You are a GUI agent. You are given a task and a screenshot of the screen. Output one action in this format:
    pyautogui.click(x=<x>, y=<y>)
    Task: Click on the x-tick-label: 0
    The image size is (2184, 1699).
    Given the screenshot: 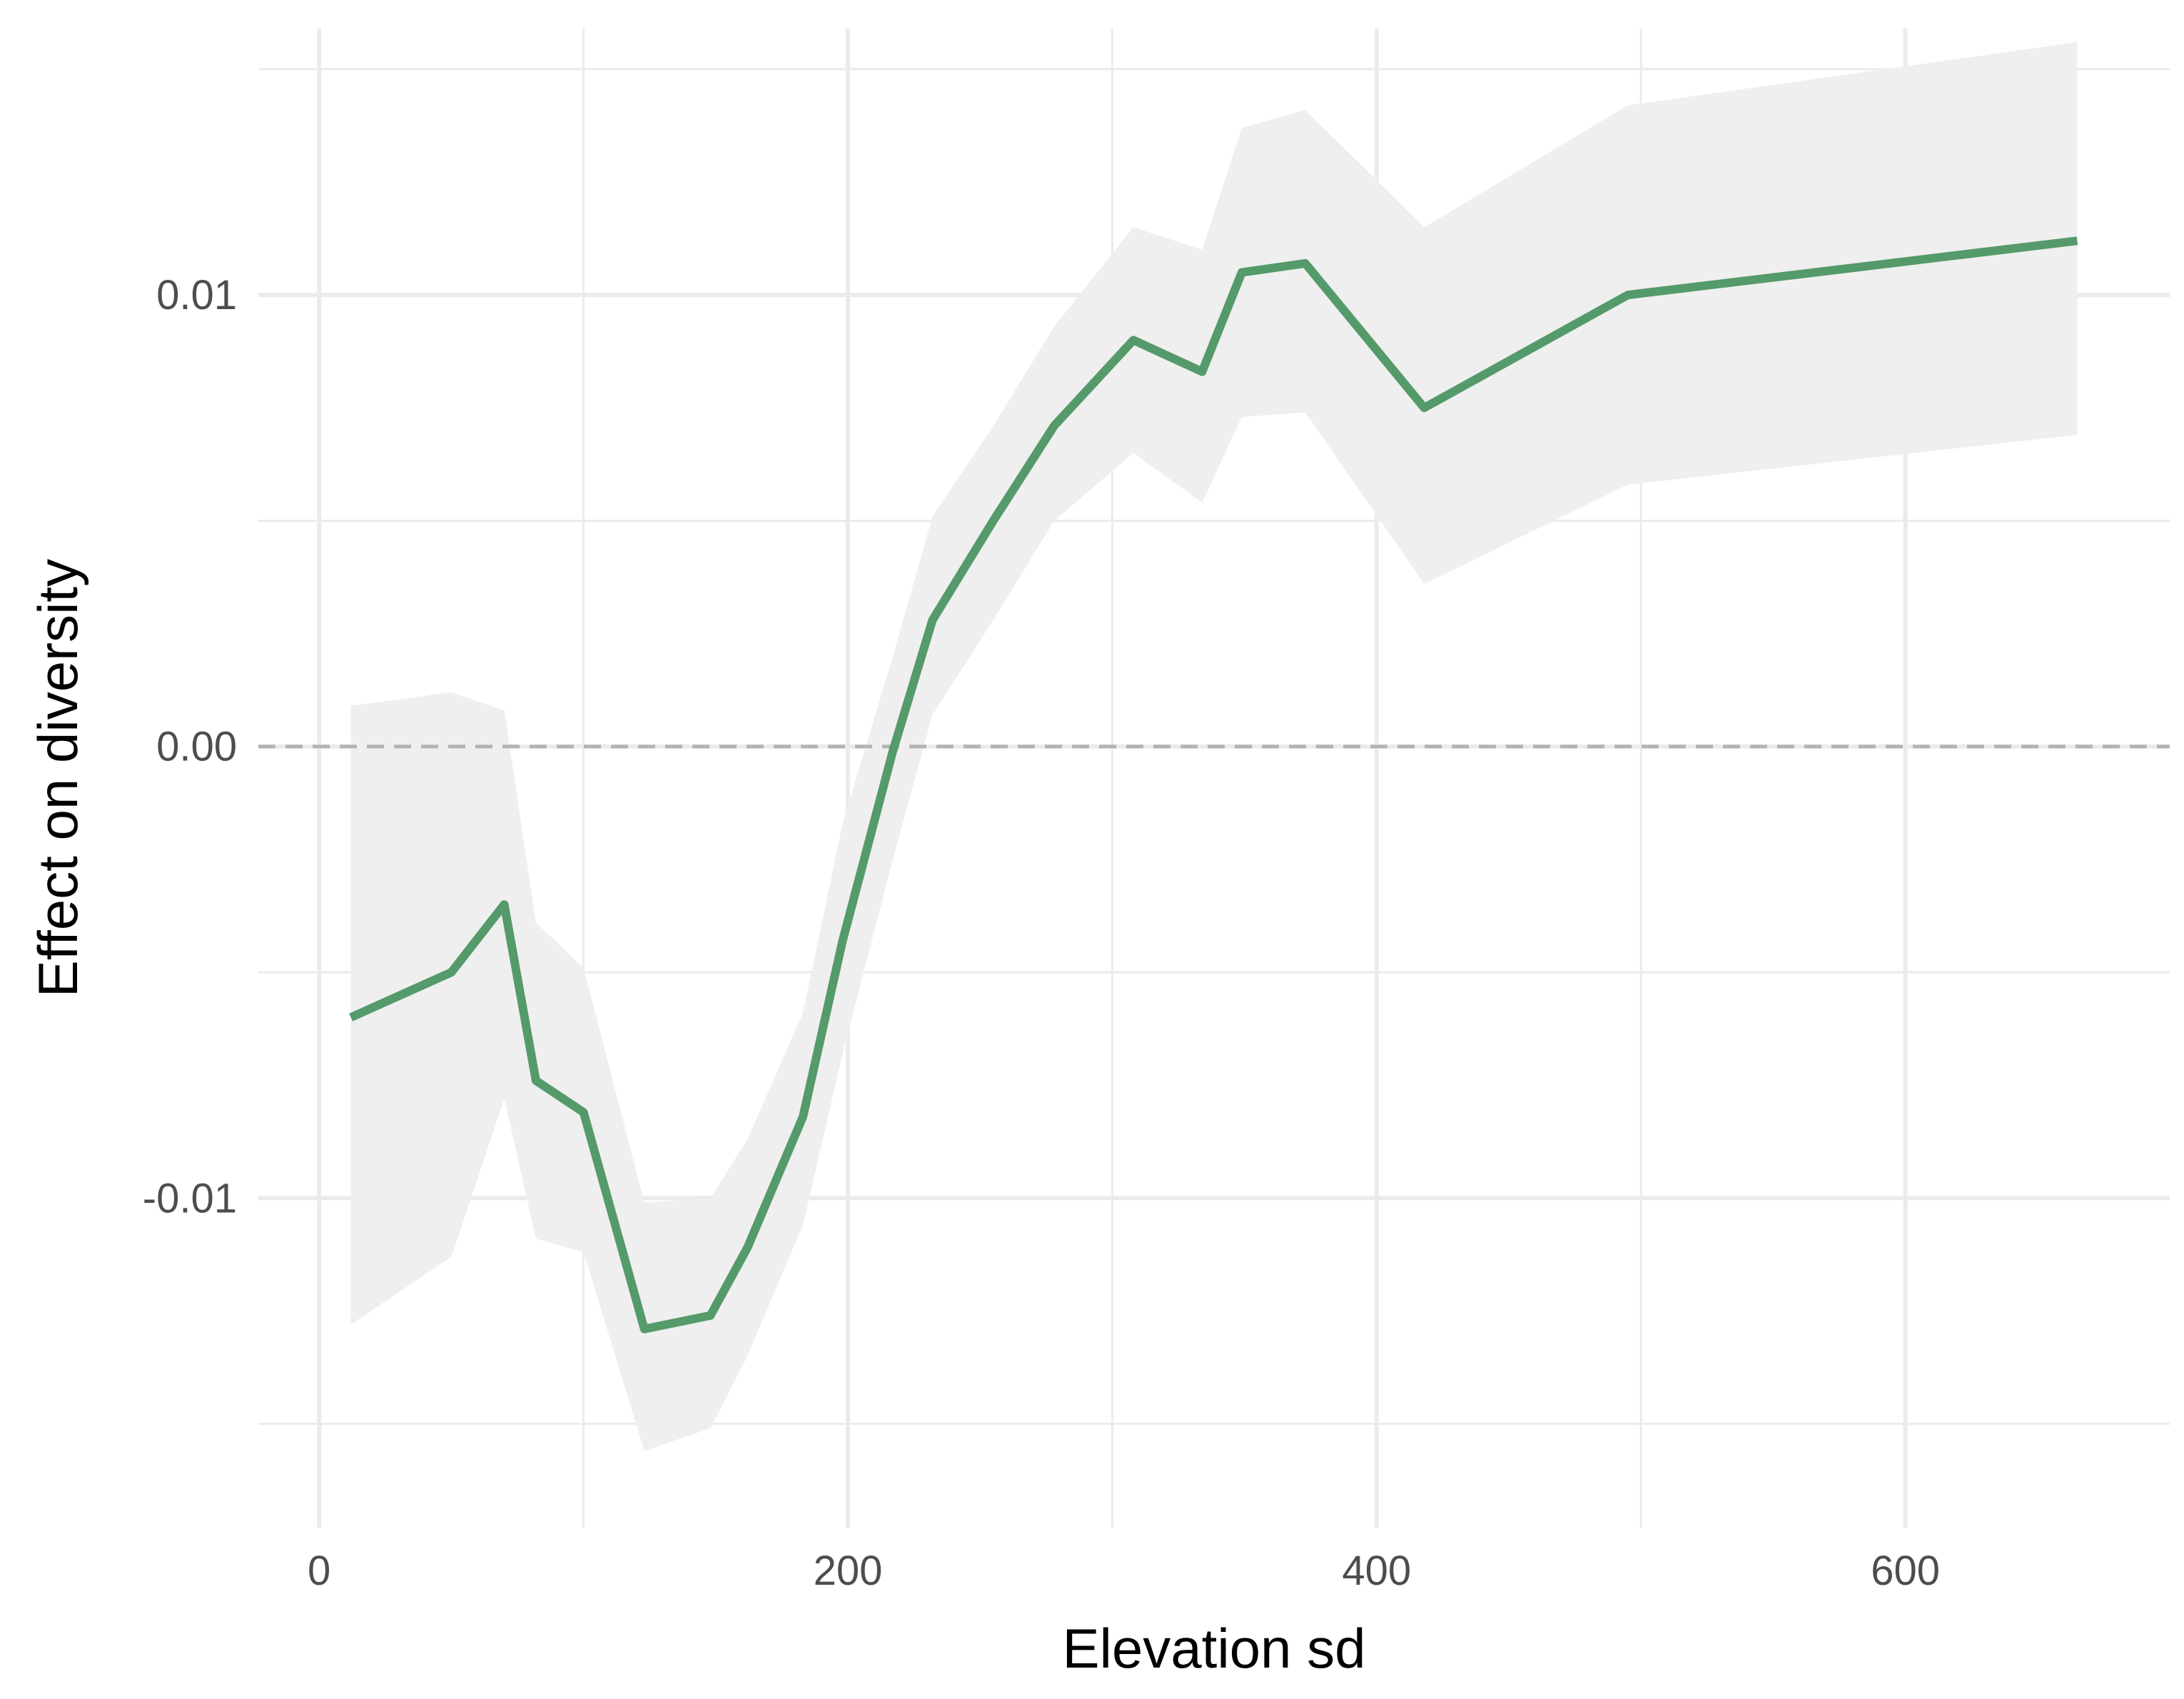 What is the action you would take?
    pyautogui.click(x=319, y=1571)
    